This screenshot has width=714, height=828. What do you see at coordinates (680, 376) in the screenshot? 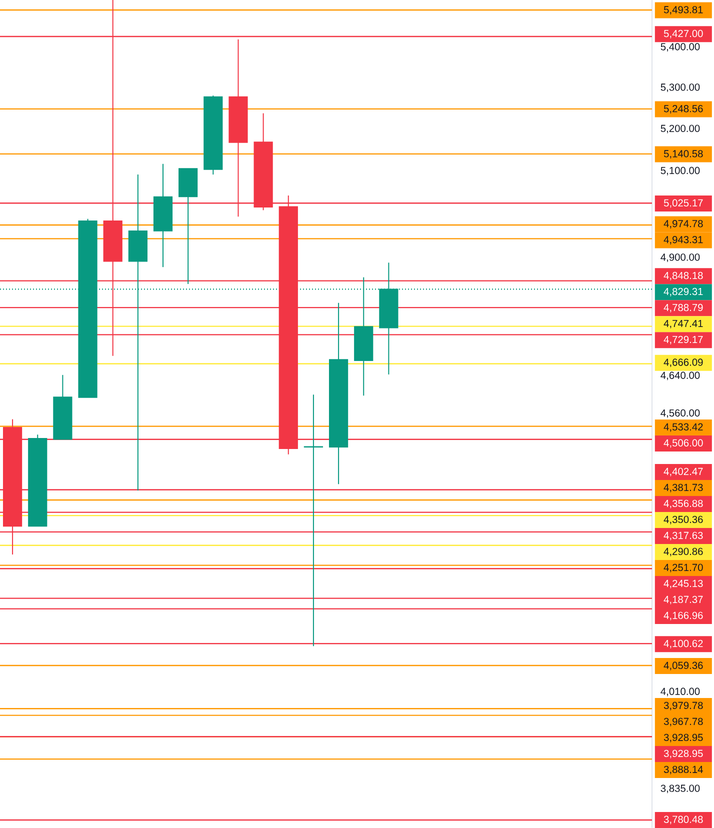
I see `y-tick-label: 4,640.00` at bounding box center [680, 376].